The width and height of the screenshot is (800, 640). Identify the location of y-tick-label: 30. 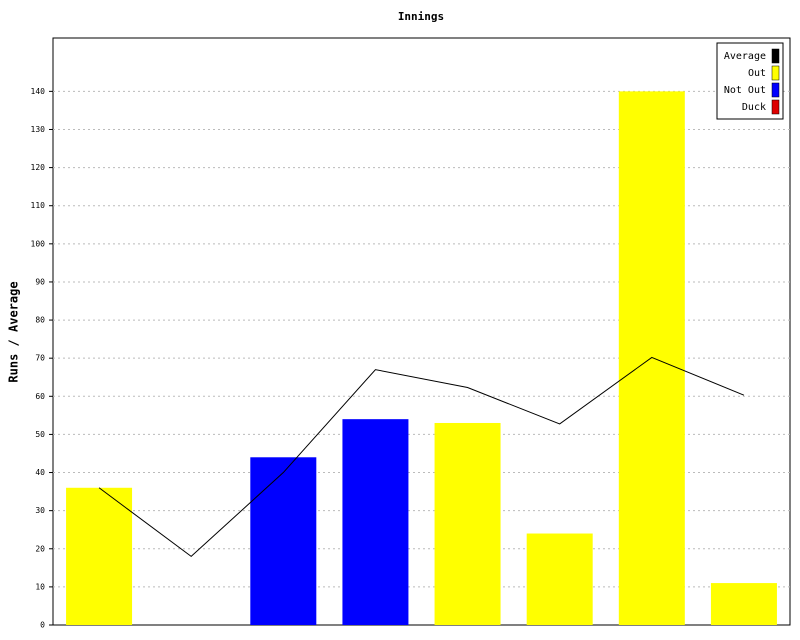
(40, 510).